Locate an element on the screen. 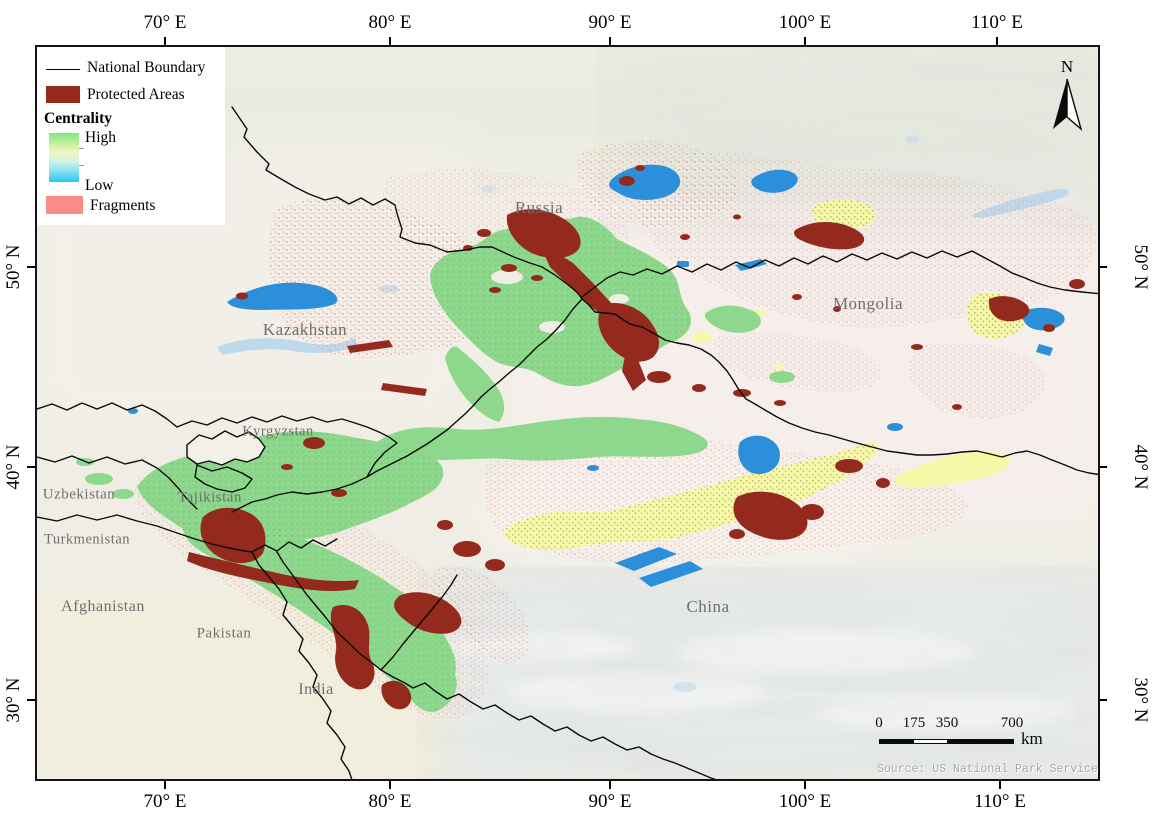 The image size is (1165, 823). centrality-gradient-ramp is located at coordinates (64, 157).